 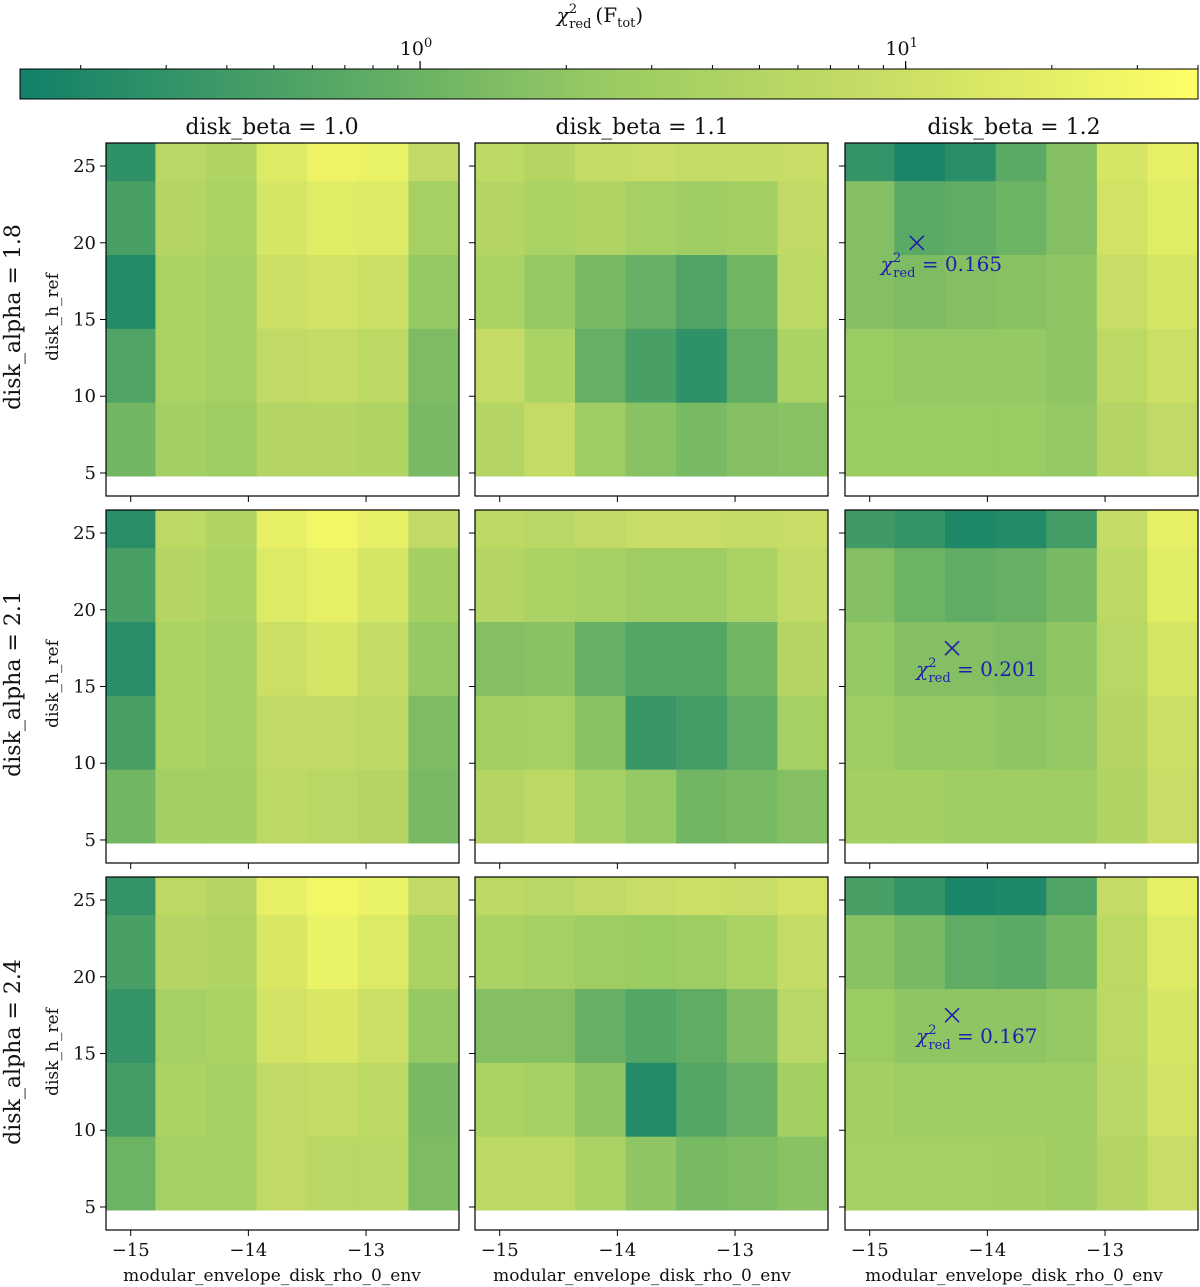 I want to click on y-tick-label: 5, so click(x=90, y=840).